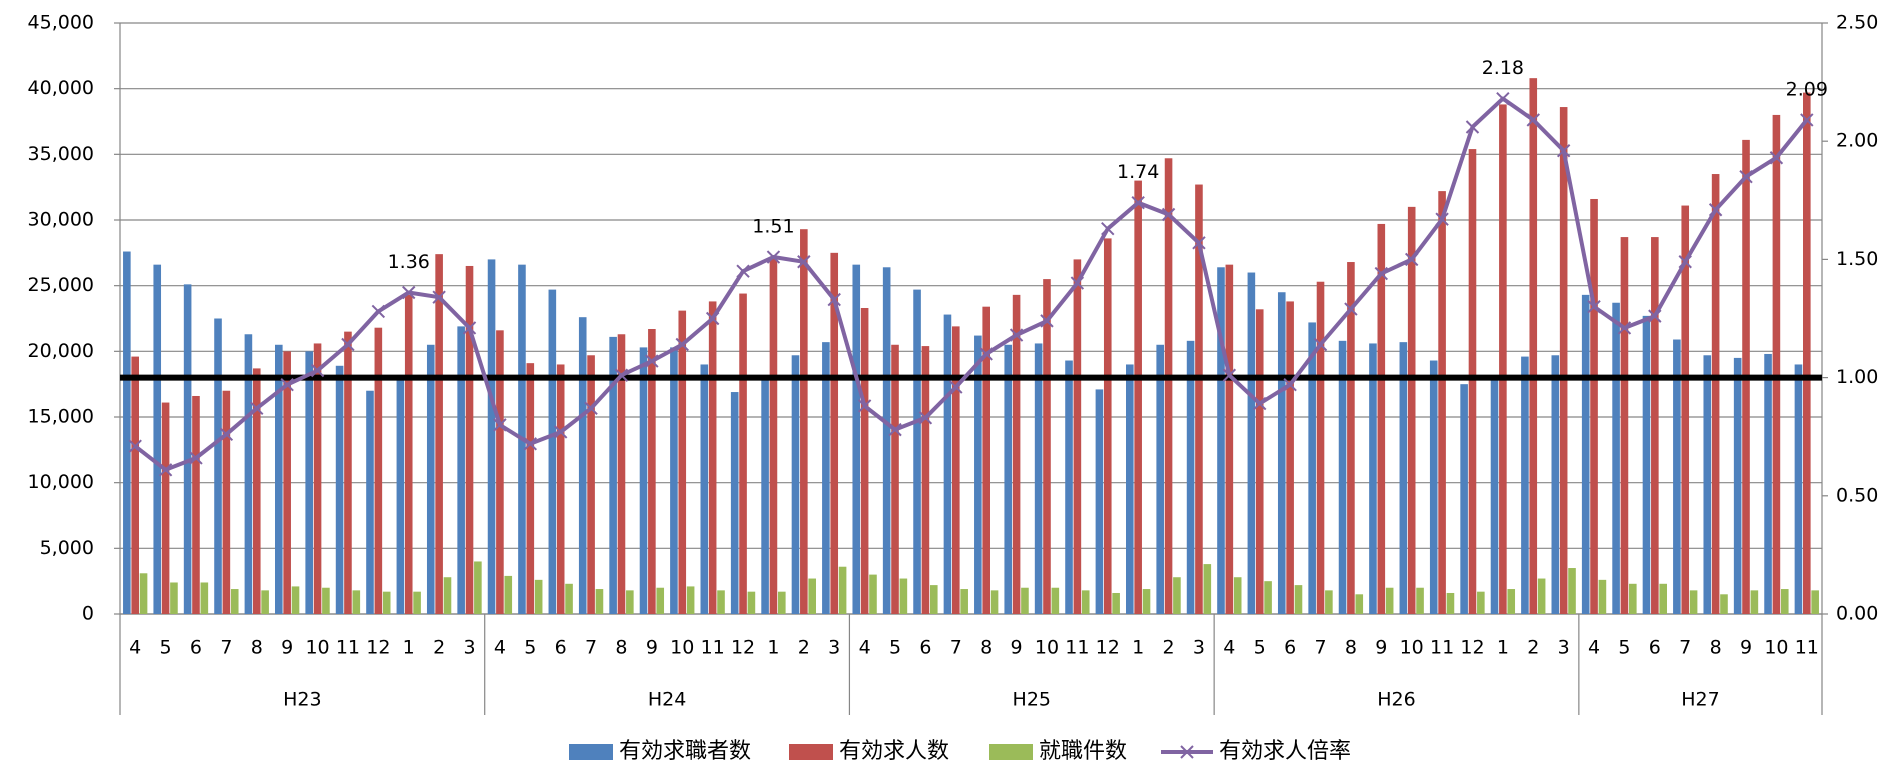 The height and width of the screenshot is (767, 1897). I want to click on group-label: H23, so click(302, 700).